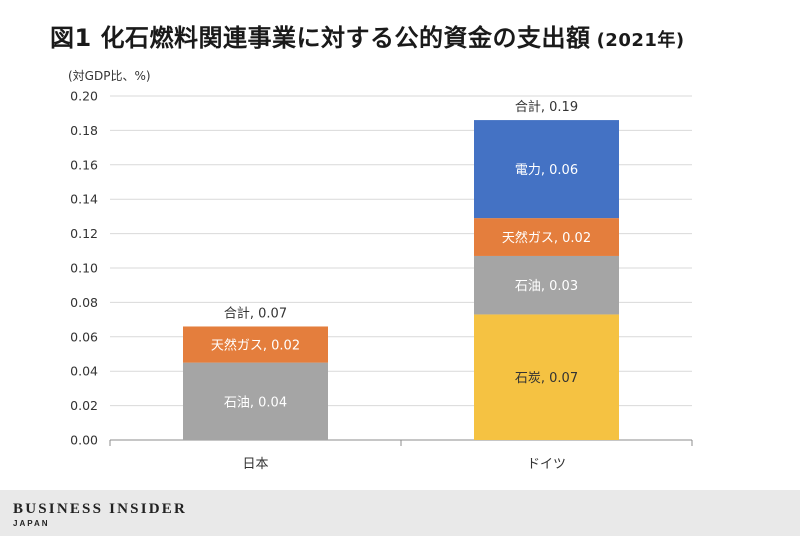 This screenshot has width=800, height=536. Describe the element at coordinates (400, 513) in the screenshot. I see `footer-bar: BUSINESS INSIDER JAPAN` at that location.